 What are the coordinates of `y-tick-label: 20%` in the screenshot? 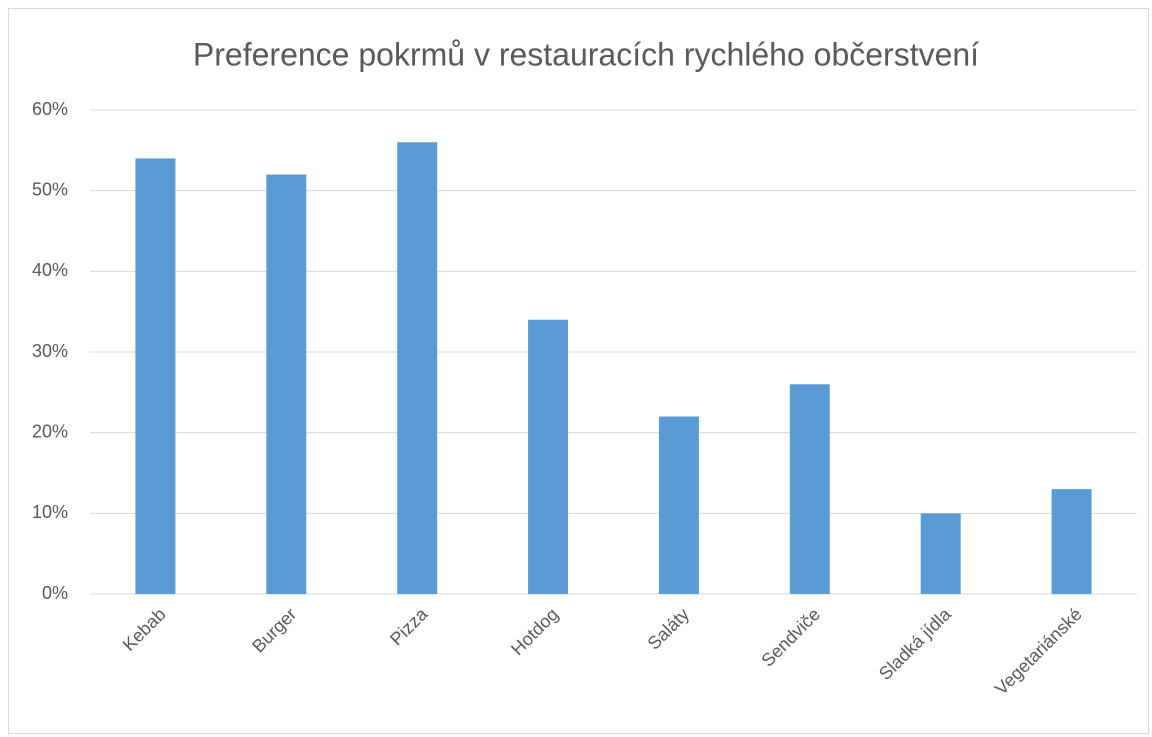 It's located at (50, 431).